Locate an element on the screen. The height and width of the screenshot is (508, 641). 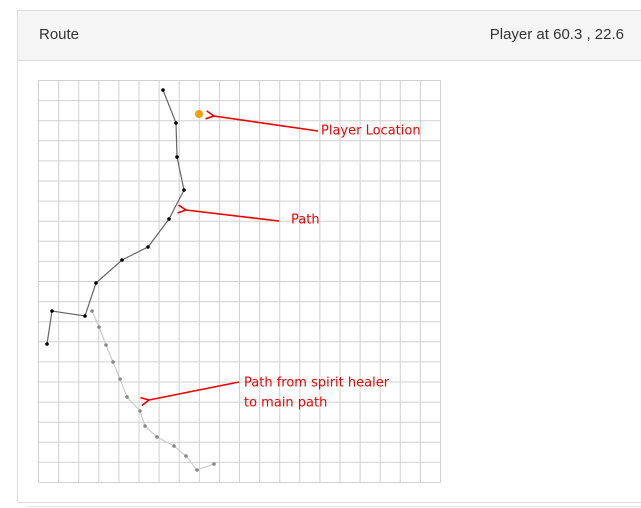
annotation: Player Location is located at coordinates (371, 131).